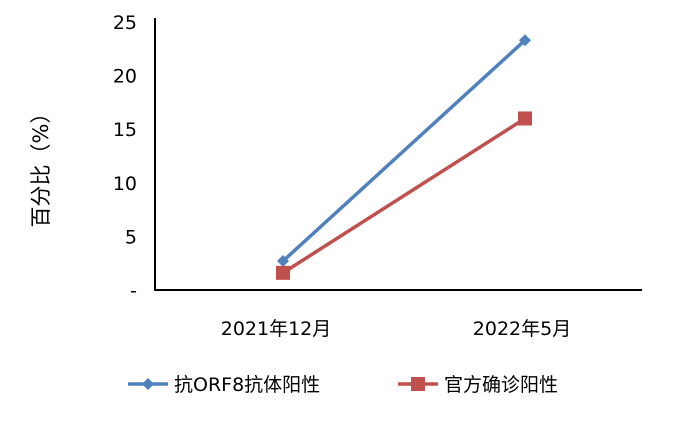  What do you see at coordinates (125, 77) in the screenshot?
I see `y-tick-label: 20` at bounding box center [125, 77].